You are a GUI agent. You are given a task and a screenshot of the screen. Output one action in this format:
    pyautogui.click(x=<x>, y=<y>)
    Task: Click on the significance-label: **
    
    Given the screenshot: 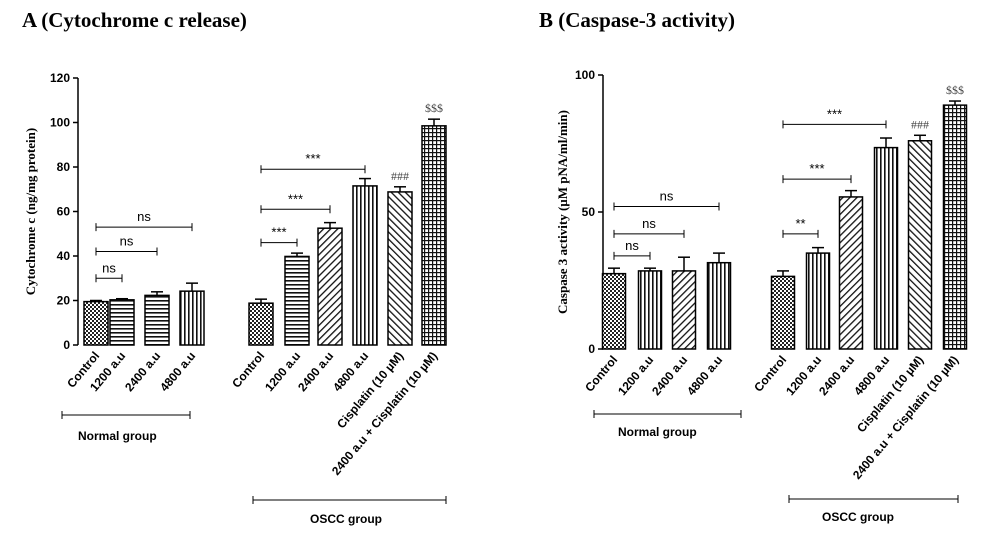 What is the action you would take?
    pyautogui.click(x=800, y=223)
    